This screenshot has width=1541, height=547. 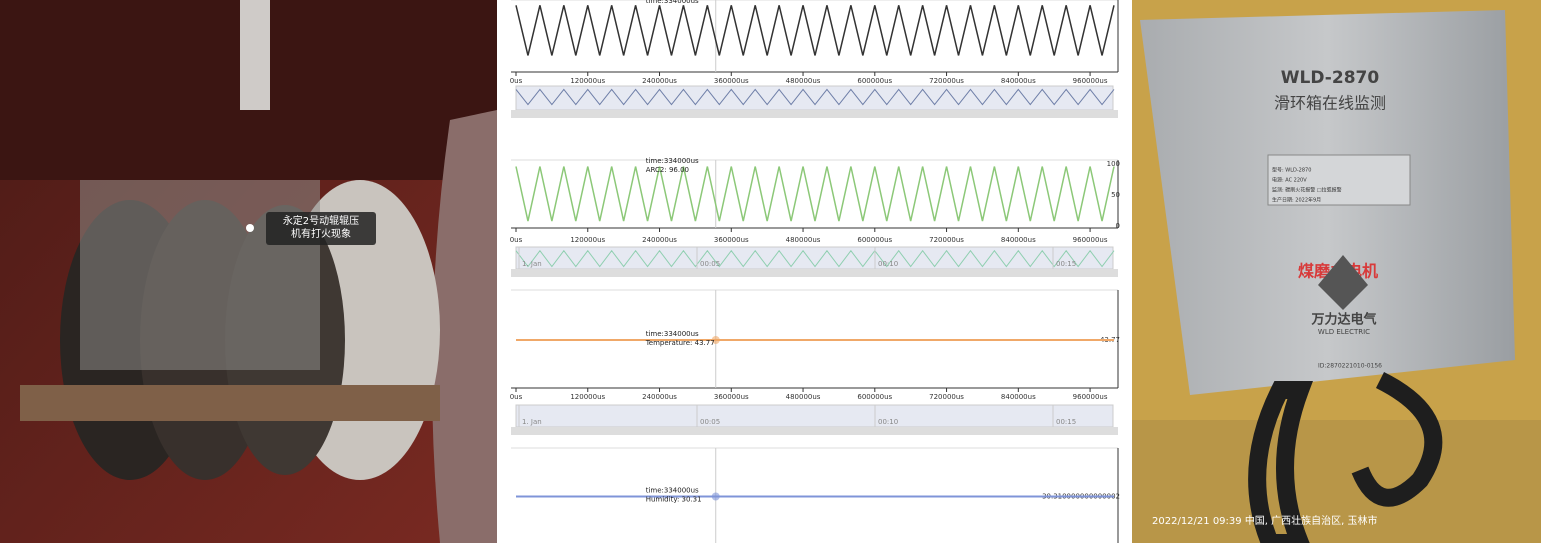 What do you see at coordinates (1118, 226) in the screenshot?
I see `y-tick-label: 0` at bounding box center [1118, 226].